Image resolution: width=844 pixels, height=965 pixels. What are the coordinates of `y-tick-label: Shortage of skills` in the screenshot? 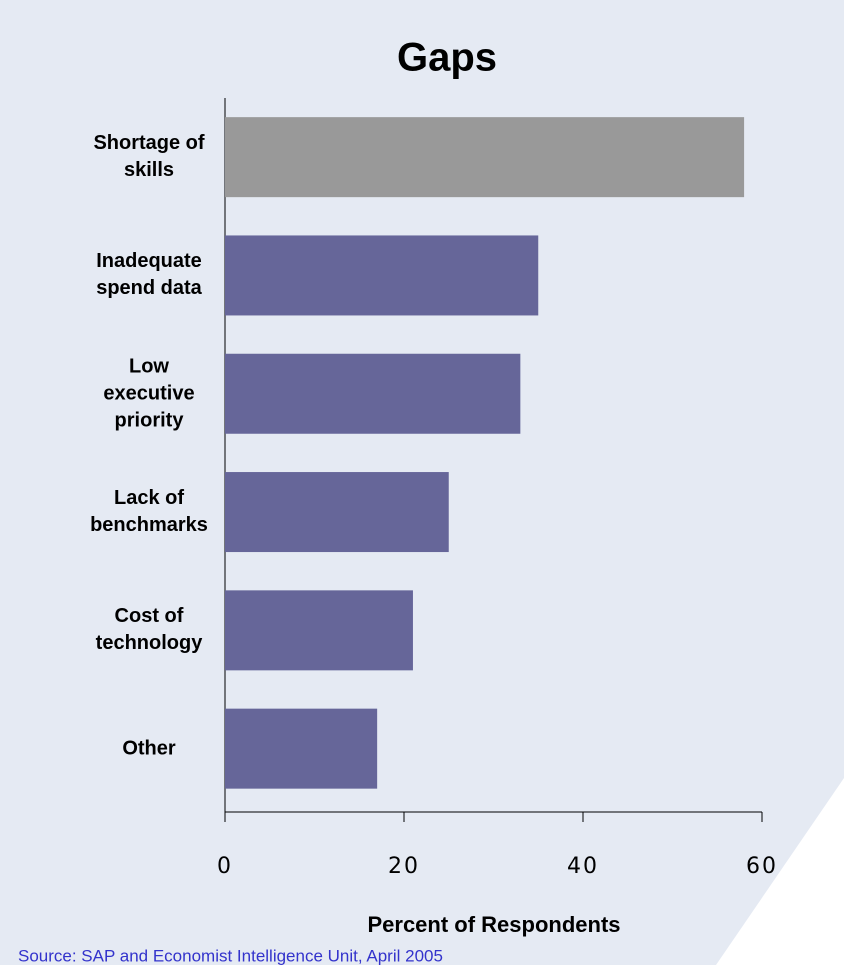 It's located at (149, 157).